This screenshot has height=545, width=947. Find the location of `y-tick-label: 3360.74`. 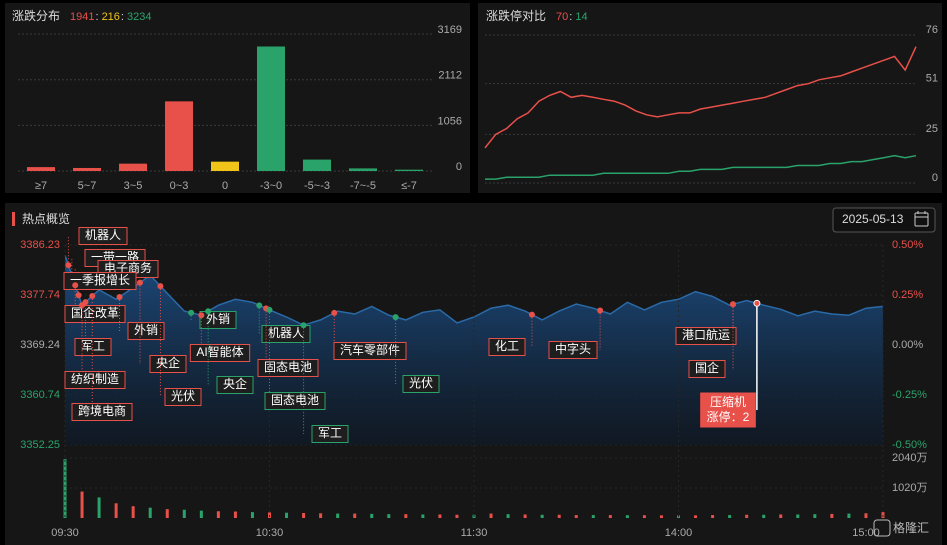

y-tick-label: 3360.74 is located at coordinates (40, 395).